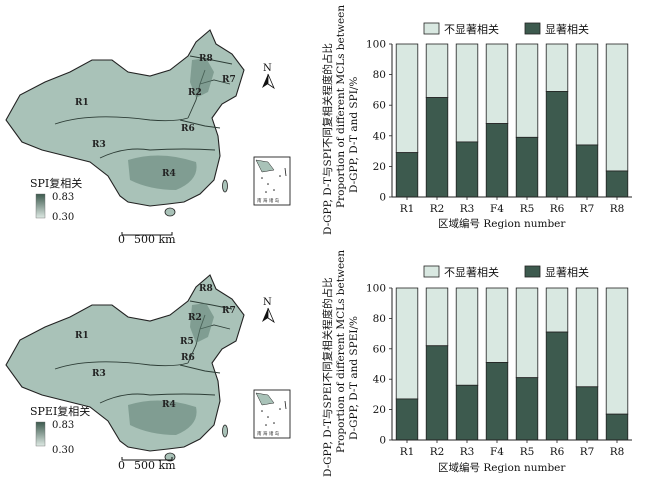  Describe the element at coordinates (206, 59) in the screenshot. I see `map-region-label: R8` at that location.